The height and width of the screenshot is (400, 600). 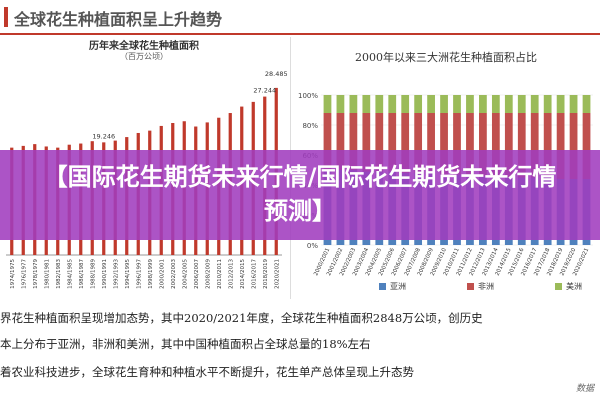 What do you see at coordinates (277, 274) in the screenshot?
I see `x-tick-label: 2020/2021` at bounding box center [277, 274].